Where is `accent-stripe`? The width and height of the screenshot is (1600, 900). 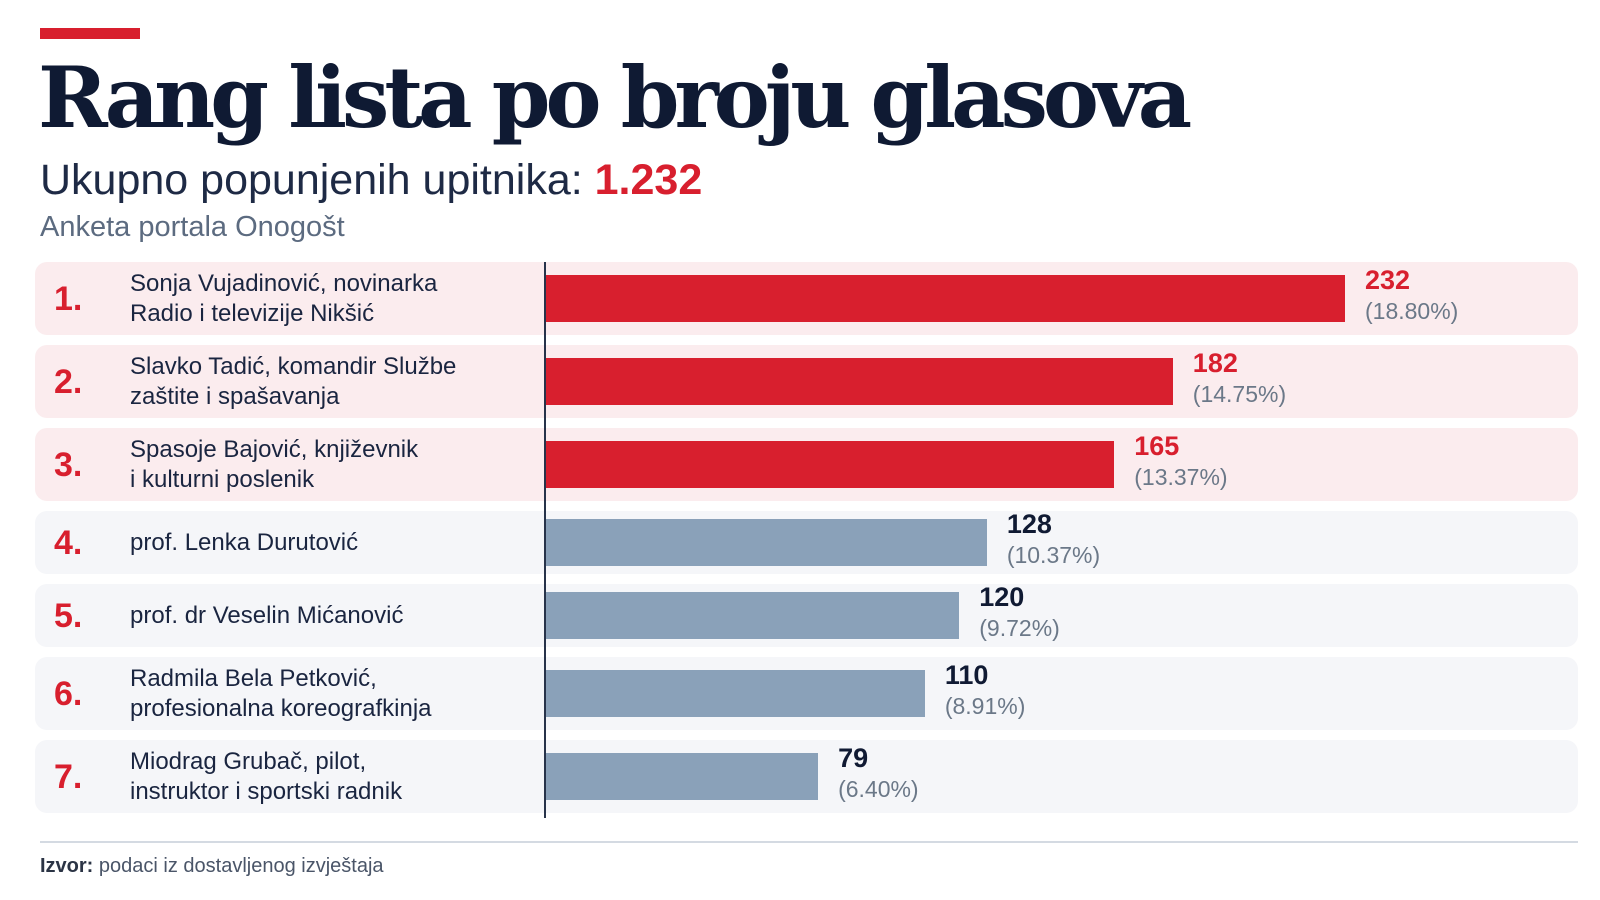 accent-stripe is located at coordinates (90, 33).